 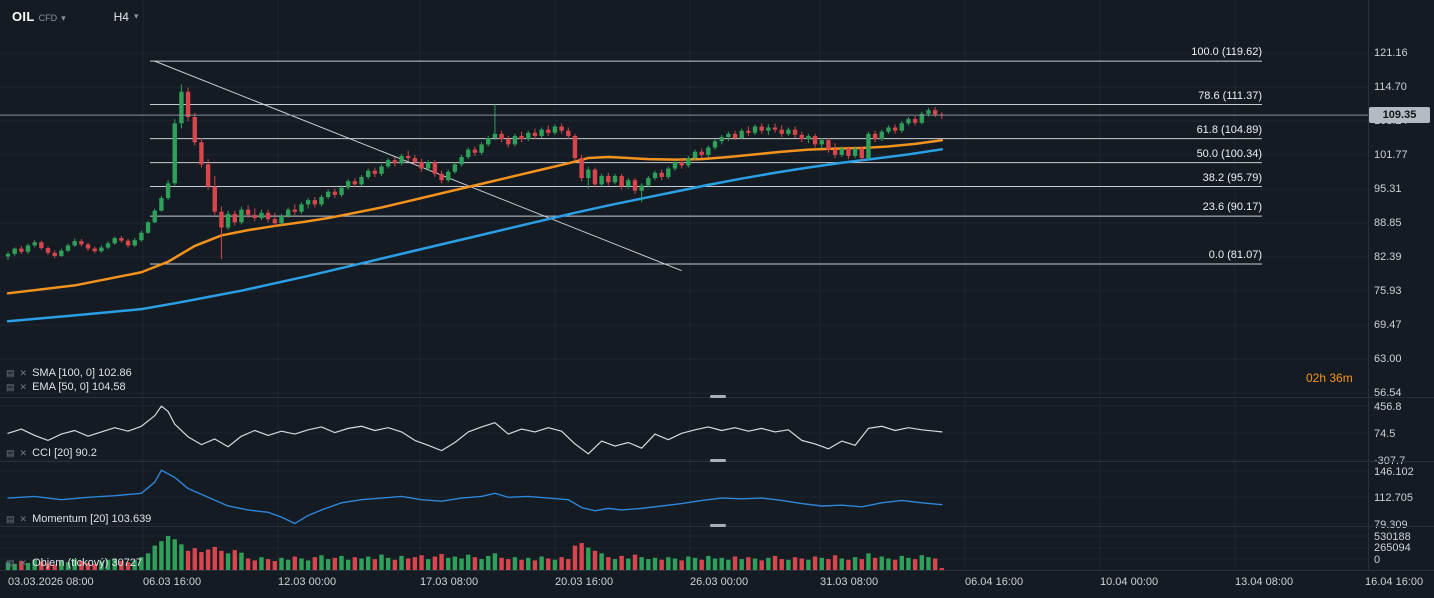 I want to click on time-axis-separator, so click(x=717, y=570).